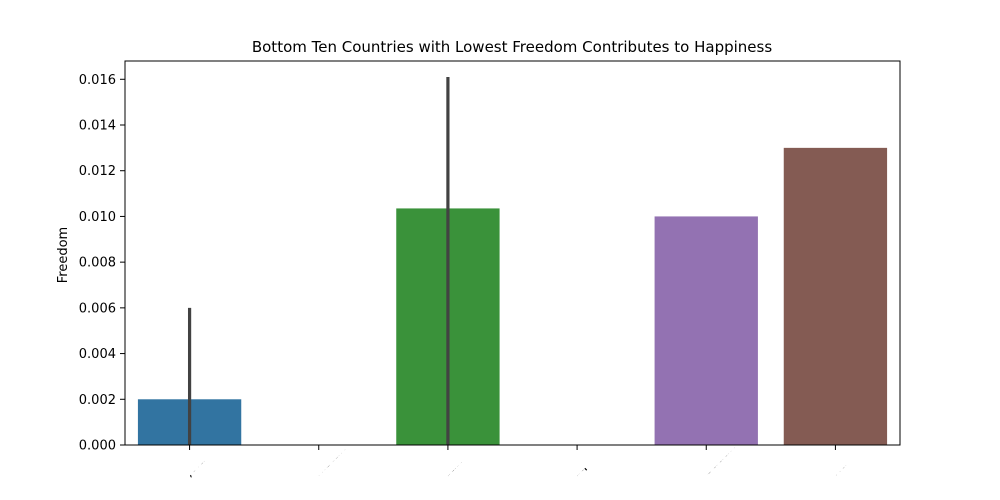 The image size is (1000, 500). I want to click on y-tick-label: 0.014, so click(97, 126).